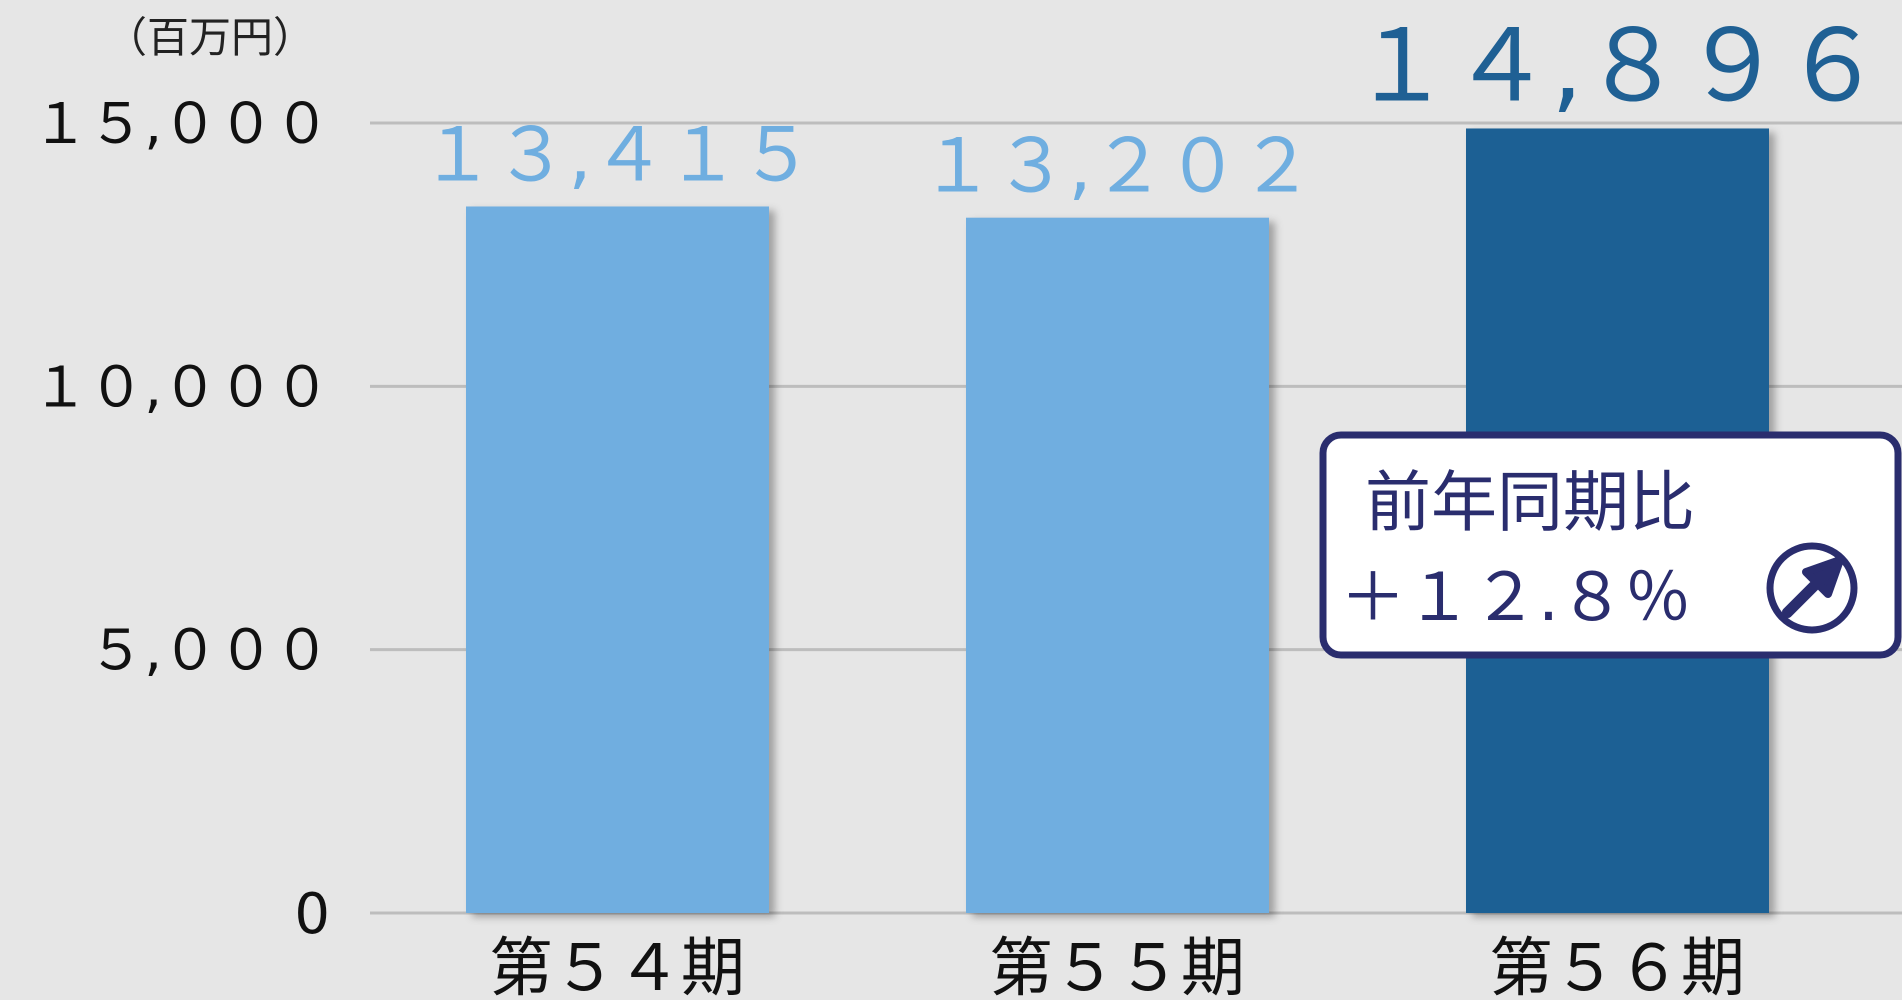 This screenshot has height=1000, width=1902. What do you see at coordinates (312, 914) in the screenshot?
I see `y-tick-label: 0` at bounding box center [312, 914].